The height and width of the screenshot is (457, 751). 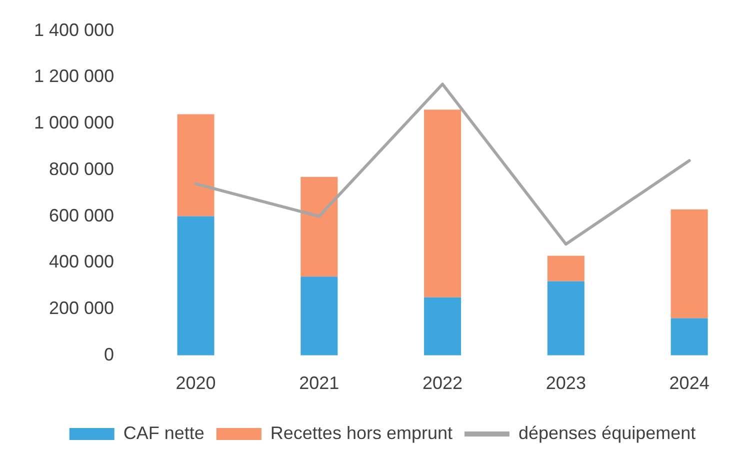 I want to click on x-tick-label: 2022, so click(x=442, y=383).